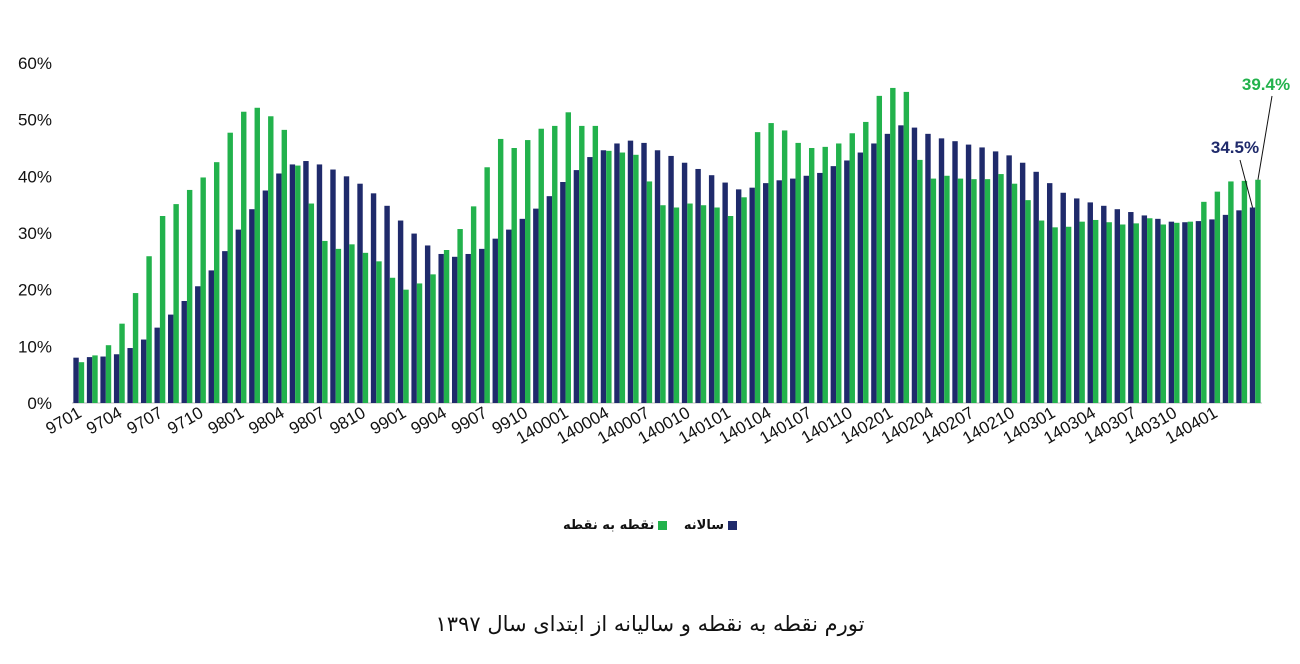  I want to click on x-tick-label: 9807, so click(307, 420).